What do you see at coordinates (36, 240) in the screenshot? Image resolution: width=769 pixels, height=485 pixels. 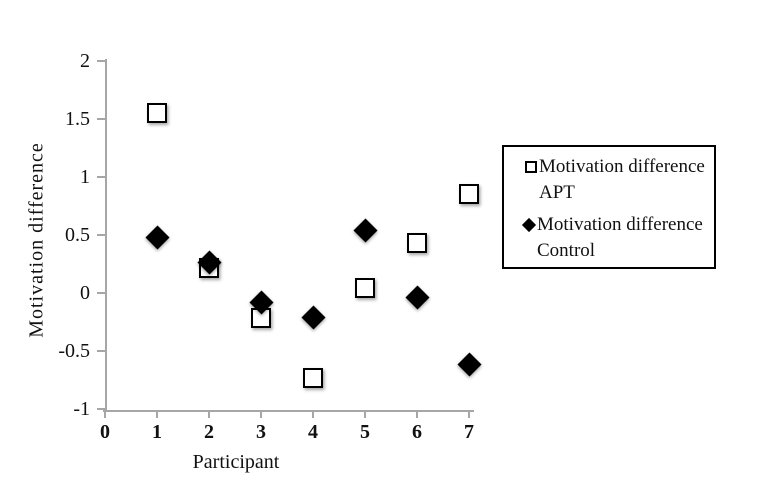 I see `y-axis-title: Motivation difference` at bounding box center [36, 240].